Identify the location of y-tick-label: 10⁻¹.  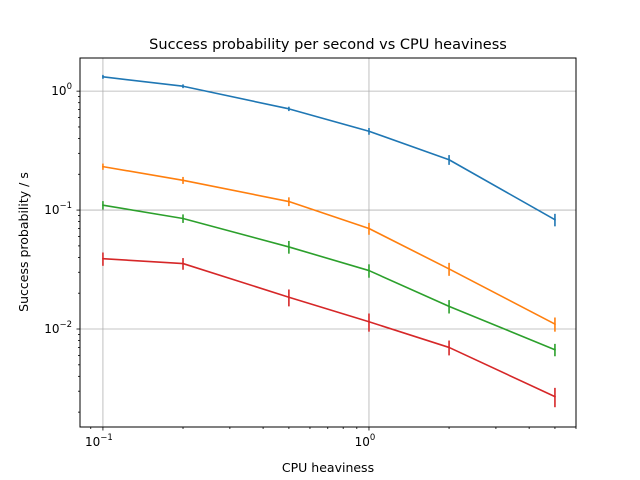
(58, 209).